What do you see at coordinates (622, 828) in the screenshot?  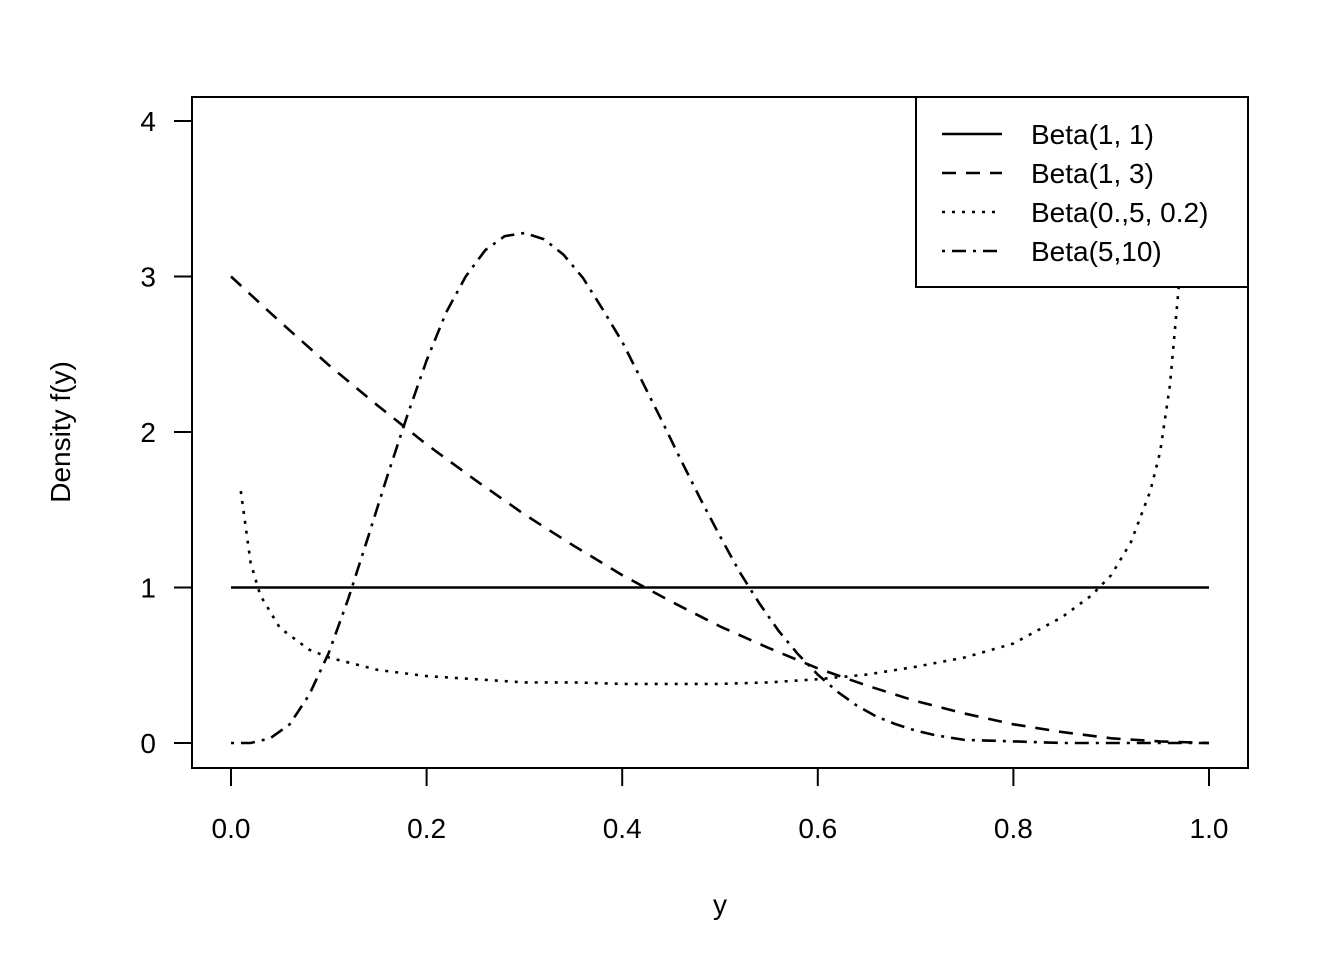 I see `x-tick-label: 0.4` at bounding box center [622, 828].